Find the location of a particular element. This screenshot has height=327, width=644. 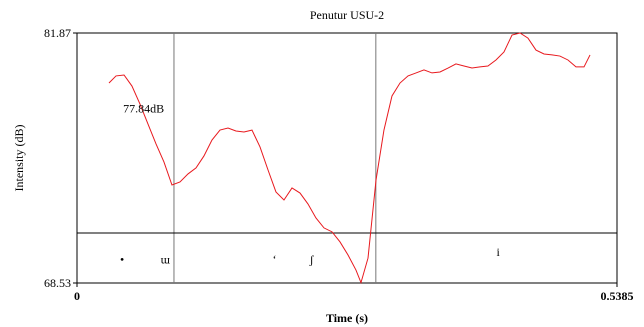

x-tick-label: 0.5385 is located at coordinates (617, 296).